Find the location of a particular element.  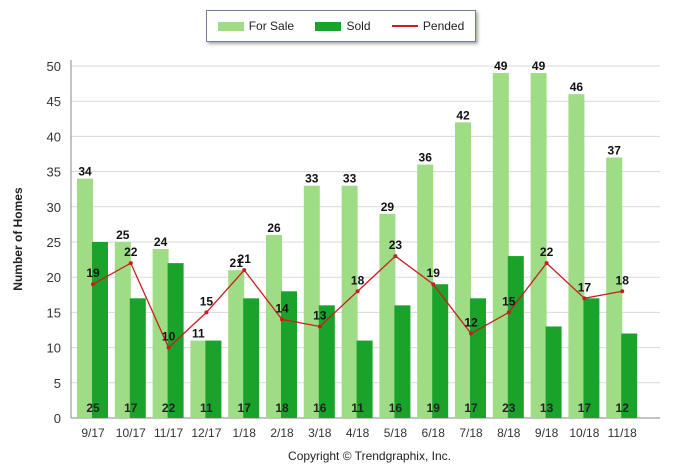

pended-value-label: 10 is located at coordinates (169, 337).